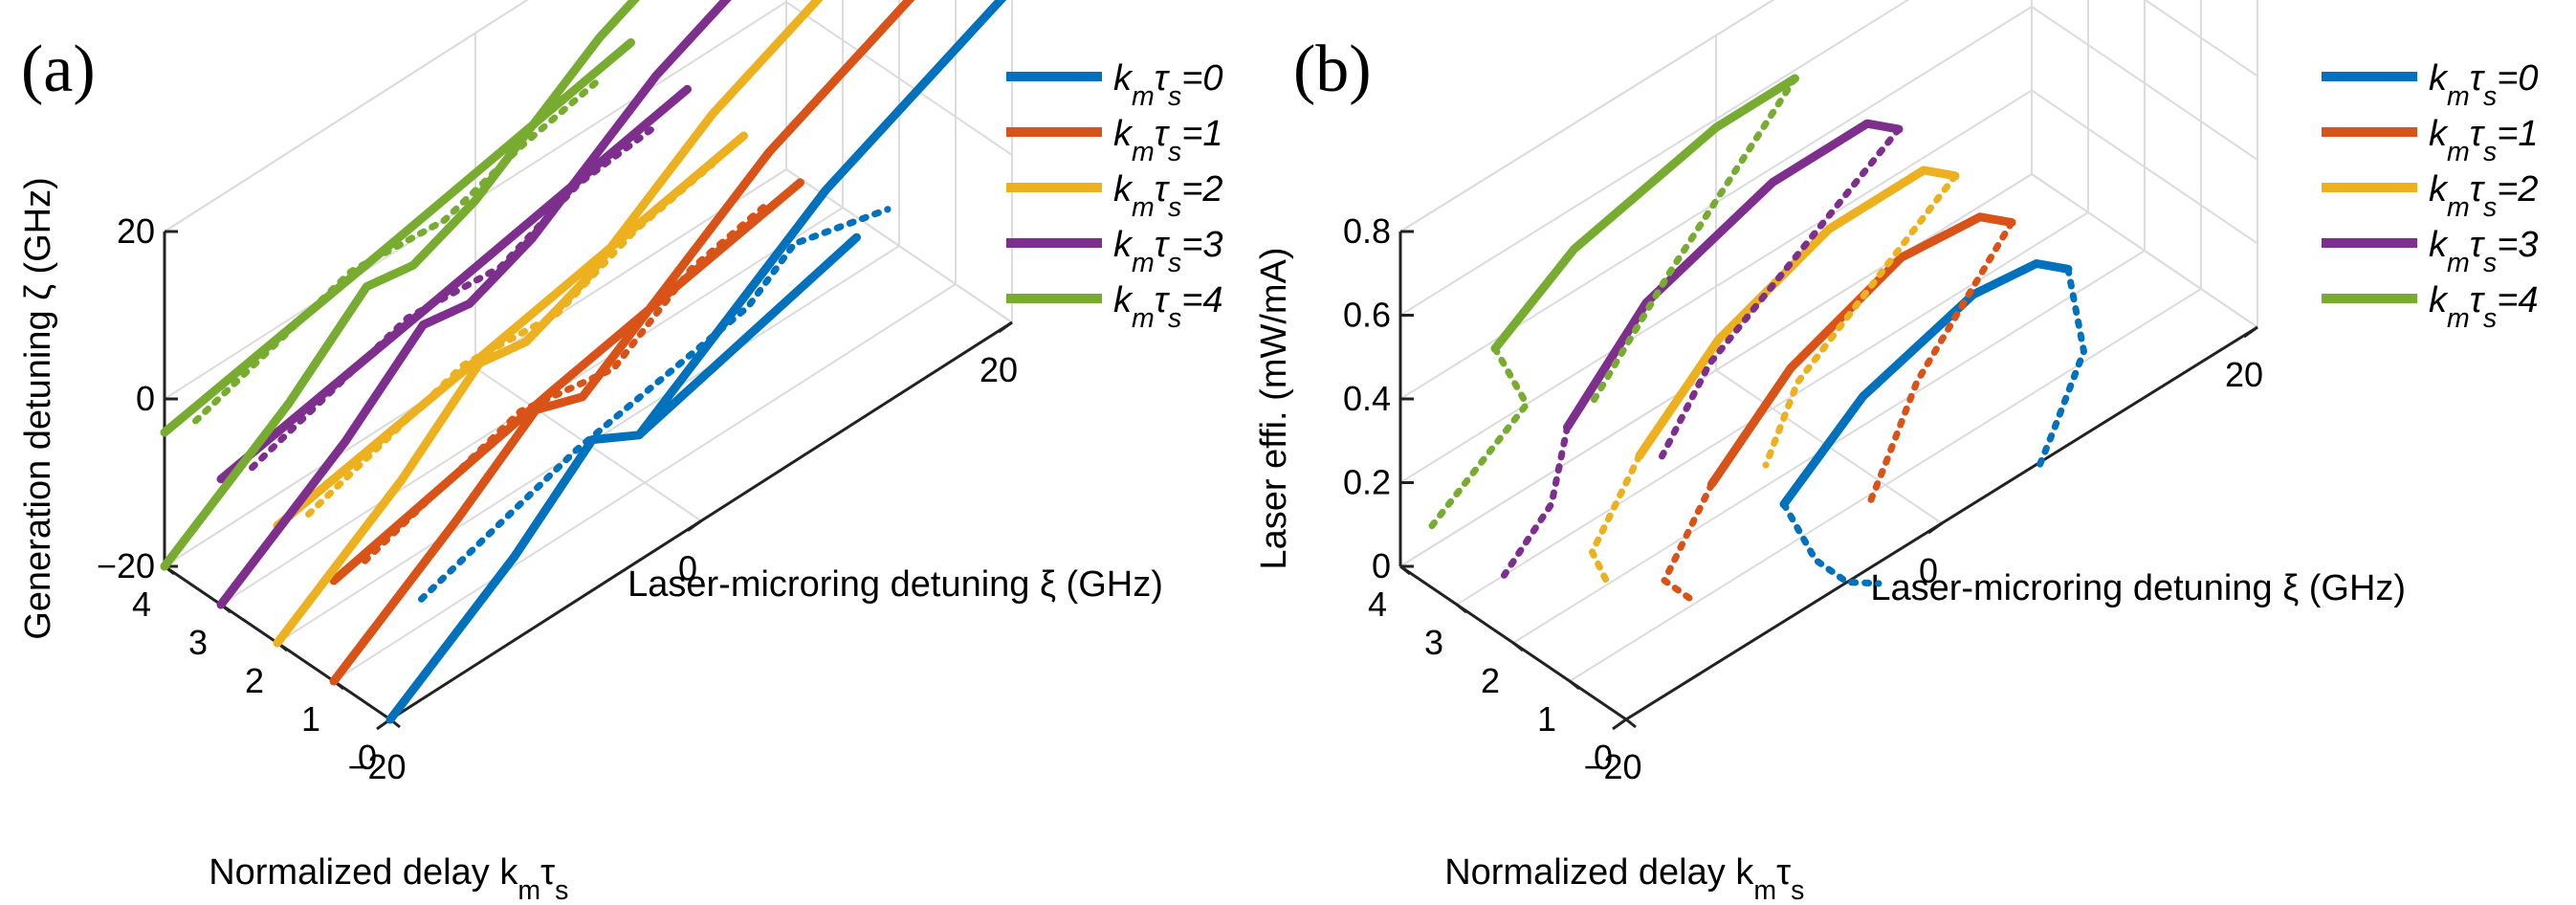  What do you see at coordinates (1688, 543) in the screenshot?
I see `series-1-dotted-a-curve` at bounding box center [1688, 543].